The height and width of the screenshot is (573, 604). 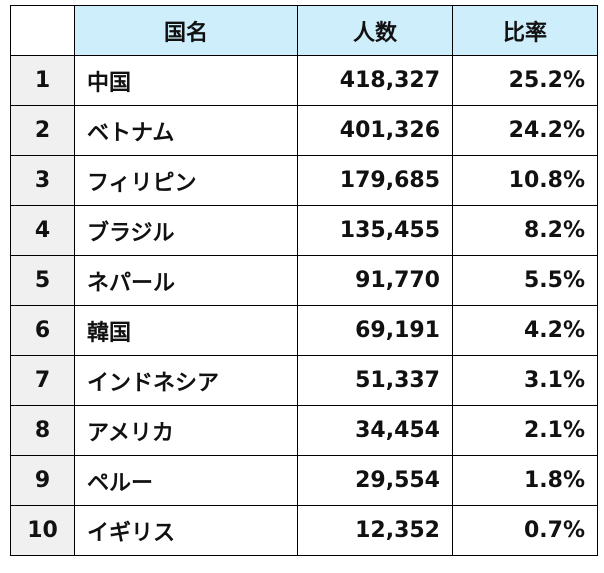 I want to click on count-cell: 29,554, so click(x=375, y=480).